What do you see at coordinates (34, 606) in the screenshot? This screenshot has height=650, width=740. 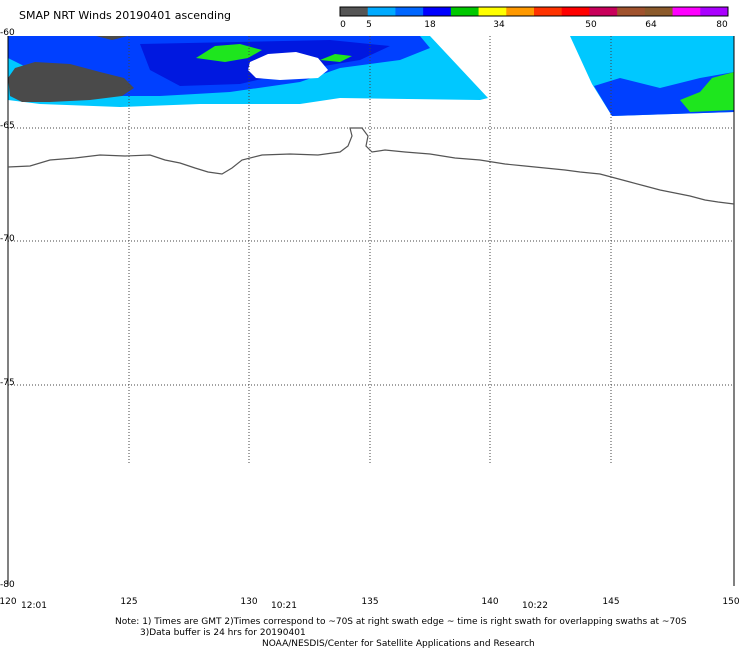 I see `time-label-1201: 12:01` at bounding box center [34, 606].